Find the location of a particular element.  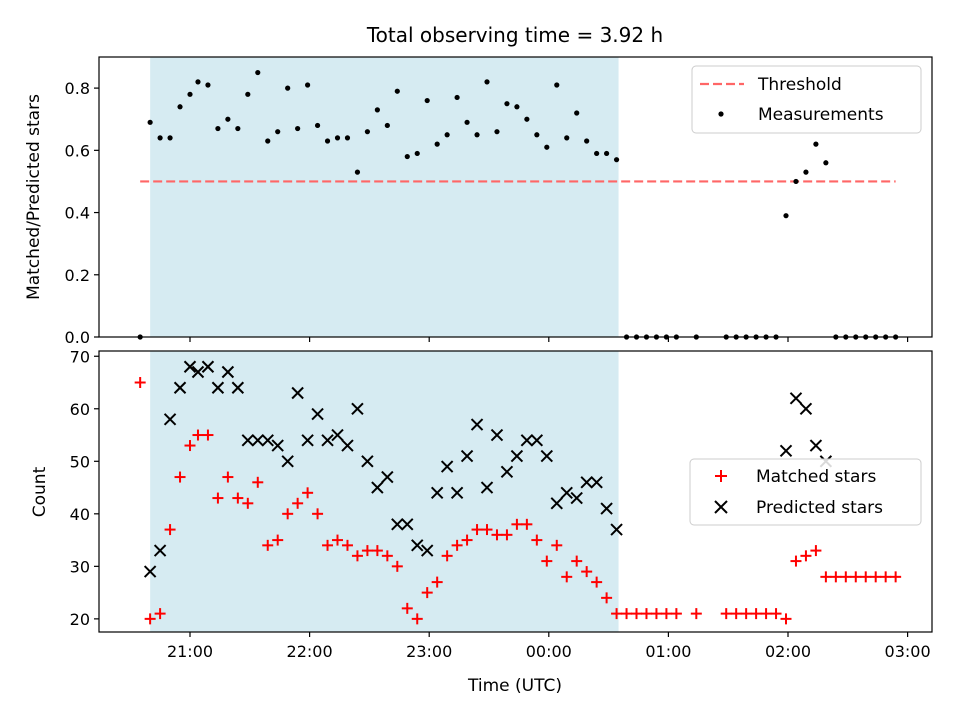

bottom-y-tick-label: 30 is located at coordinates (80, 566).